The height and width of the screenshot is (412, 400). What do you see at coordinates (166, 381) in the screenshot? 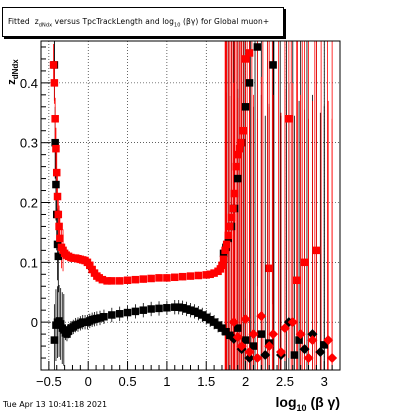
I see `x-tick-label: 1` at bounding box center [166, 381].